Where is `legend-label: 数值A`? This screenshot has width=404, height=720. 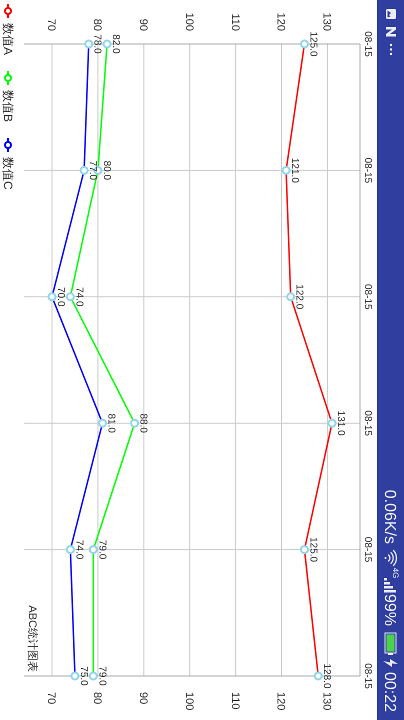
legend-label: 数值A is located at coordinates (7, 39).